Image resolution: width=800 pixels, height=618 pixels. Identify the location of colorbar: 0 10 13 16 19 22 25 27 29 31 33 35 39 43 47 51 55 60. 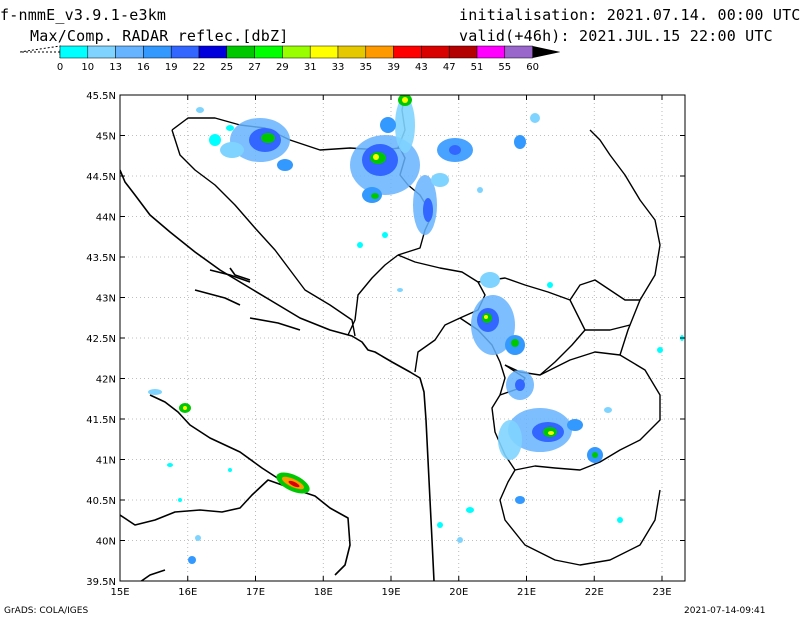
(290, 59).